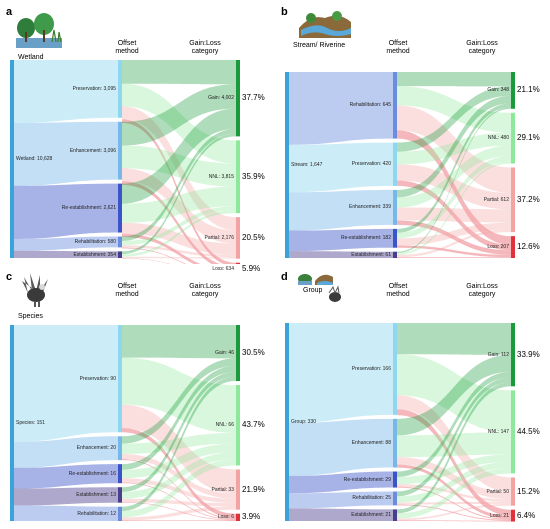  Describe the element at coordinates (205, 291) in the screenshot. I see `gain-loss-header: Gain:Loss category` at that location.